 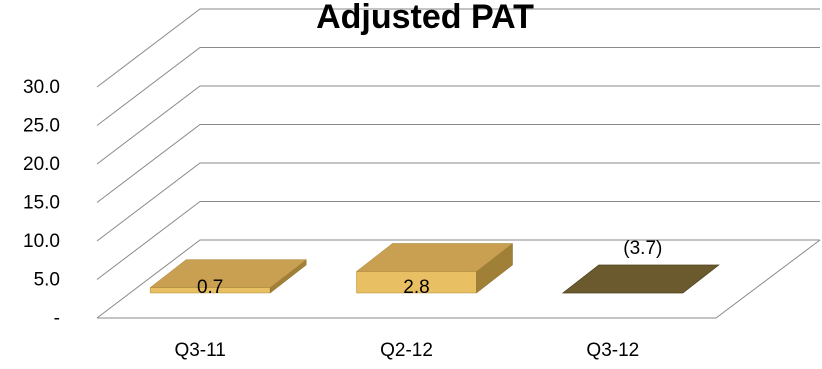 What do you see at coordinates (41, 203) in the screenshot?
I see `y-tick-label: 15.0` at bounding box center [41, 203].